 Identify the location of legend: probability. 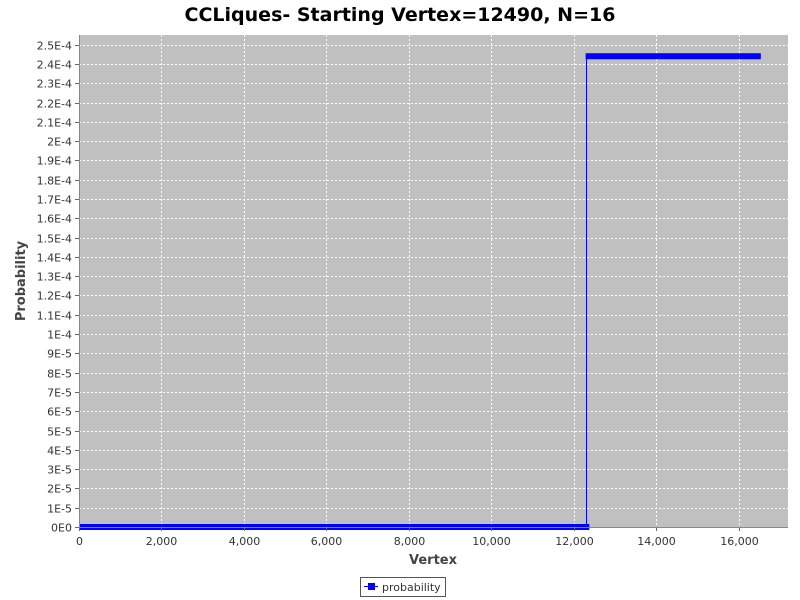
(403, 587).